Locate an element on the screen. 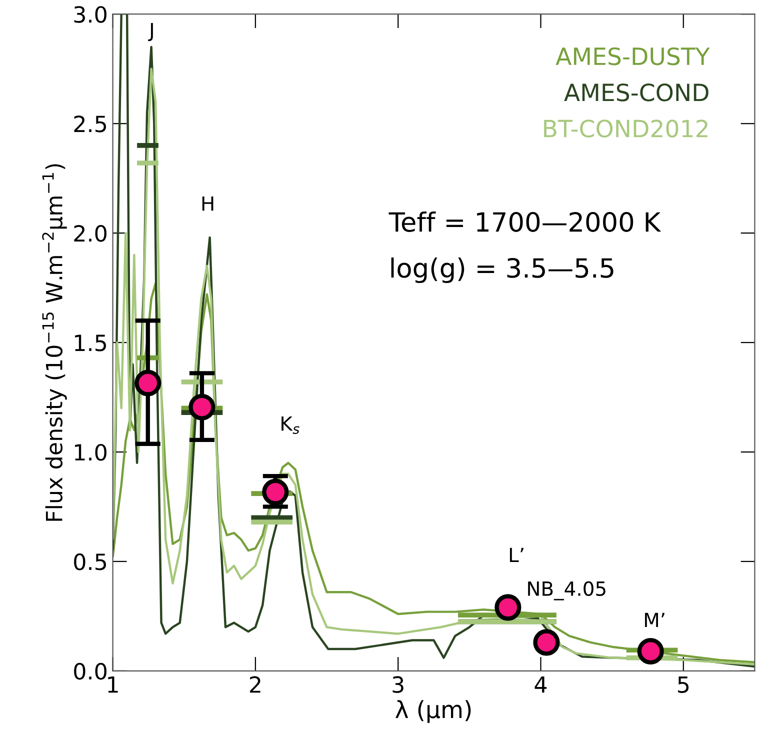 The image size is (757, 743). x-tick-label: 4 is located at coordinates (540, 684).